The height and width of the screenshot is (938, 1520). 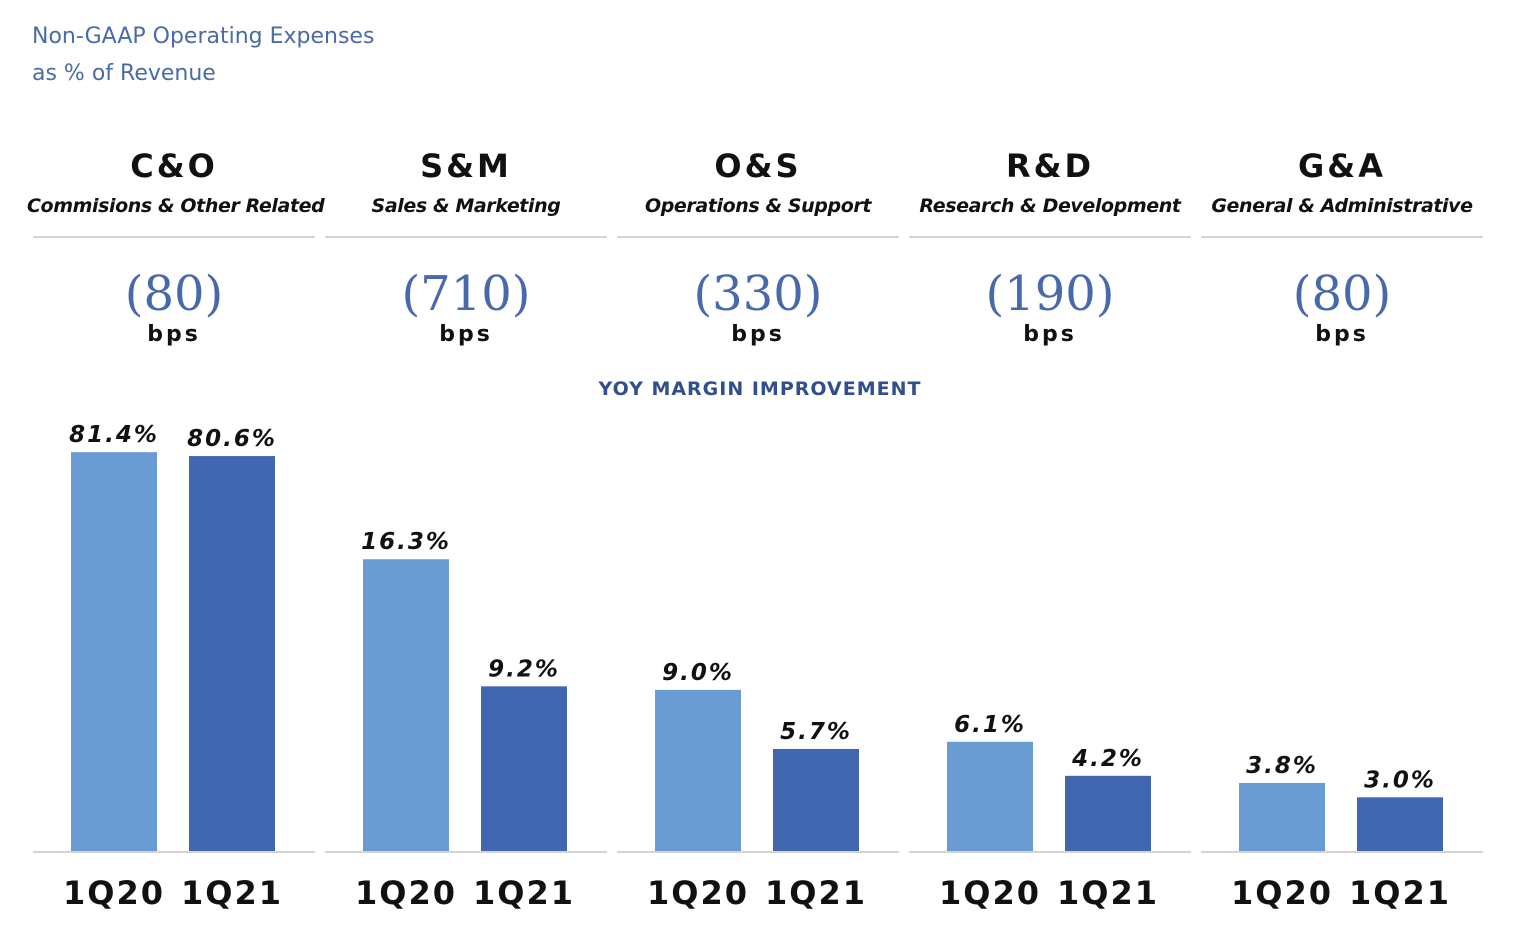 I want to click on panel-fullname: Commisions & Other Related, so click(x=176, y=206).